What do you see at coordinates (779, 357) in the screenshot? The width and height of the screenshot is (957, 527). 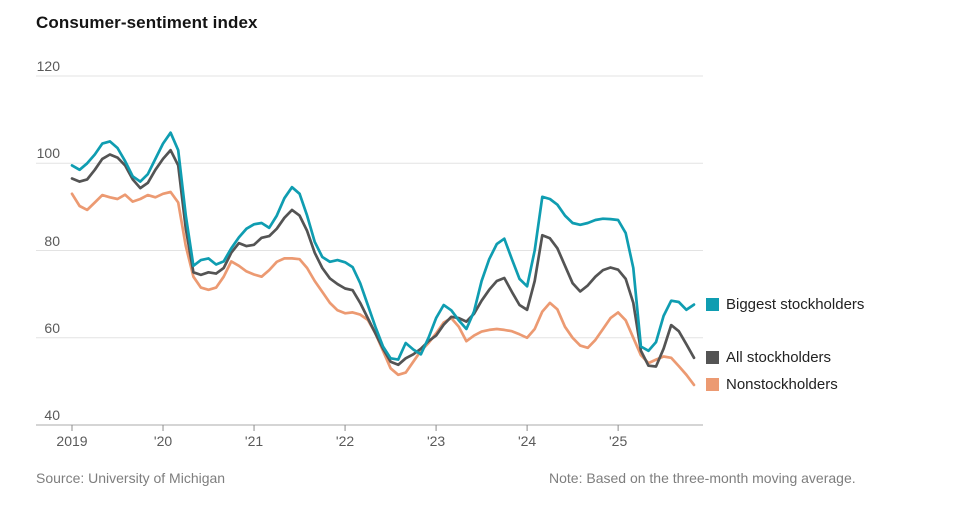 I see `legend-label: All stockholders` at bounding box center [779, 357].